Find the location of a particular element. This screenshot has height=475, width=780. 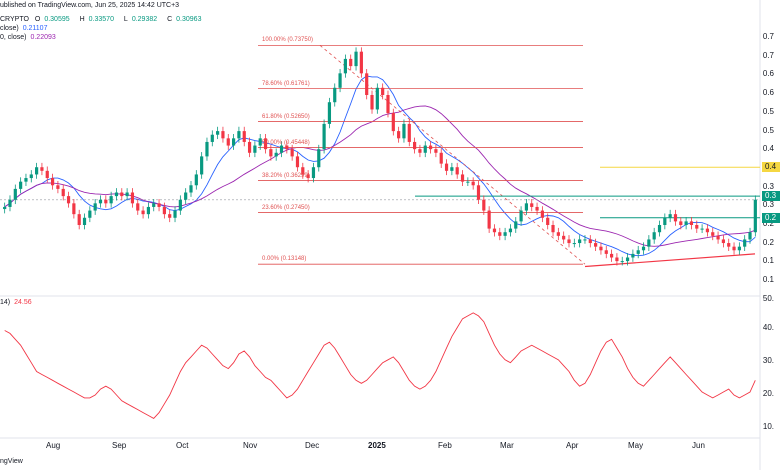

ma1-legend: close) 0.21107 is located at coordinates (25, 28).